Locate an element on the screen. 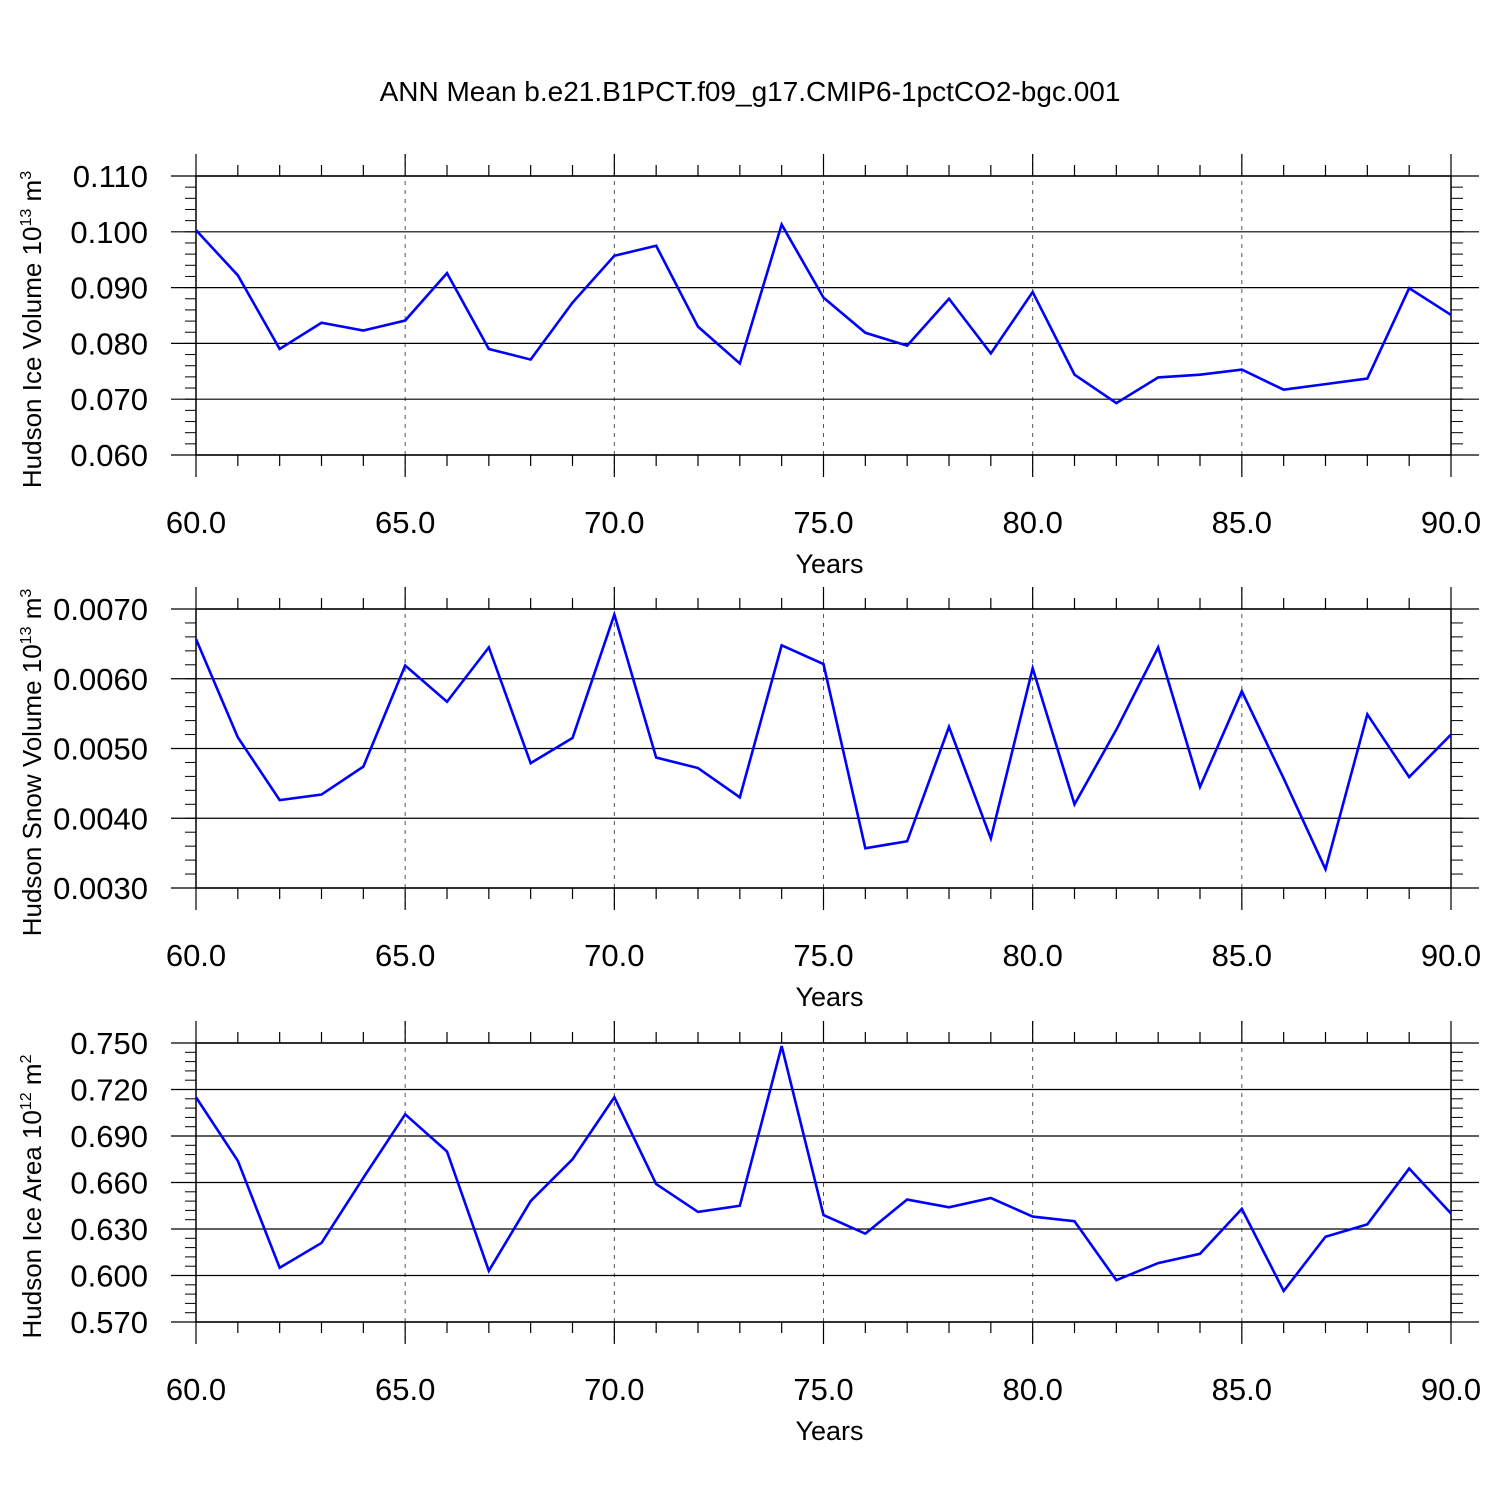 The image size is (1500, 1505). y-axis-label: Hudson Ice Area 1012 m2 is located at coordinates (32, 1196).